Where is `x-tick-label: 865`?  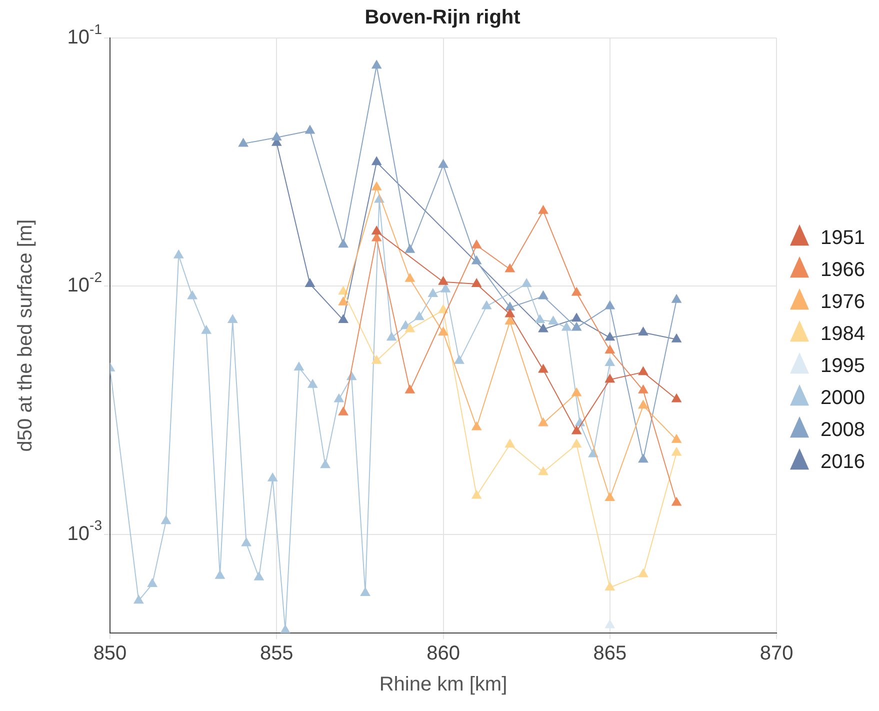
x-tick-label: 865 is located at coordinates (610, 653).